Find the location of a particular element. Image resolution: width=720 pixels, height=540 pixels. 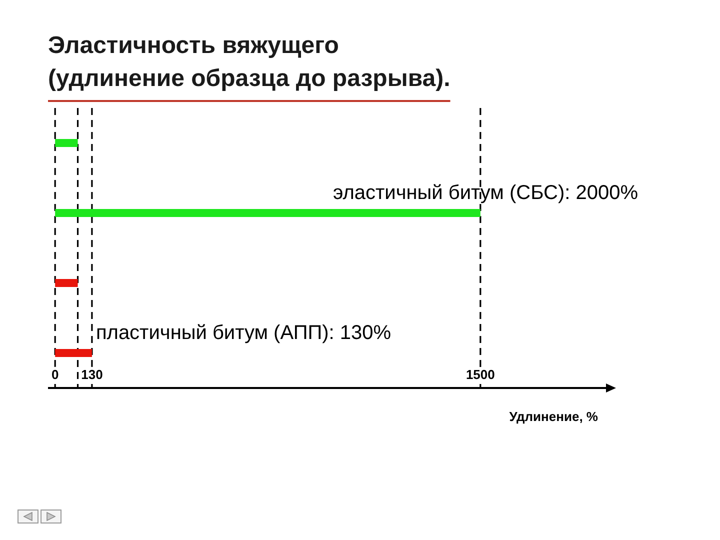

x-axis-title: Удлинение, % is located at coordinates (553, 416).